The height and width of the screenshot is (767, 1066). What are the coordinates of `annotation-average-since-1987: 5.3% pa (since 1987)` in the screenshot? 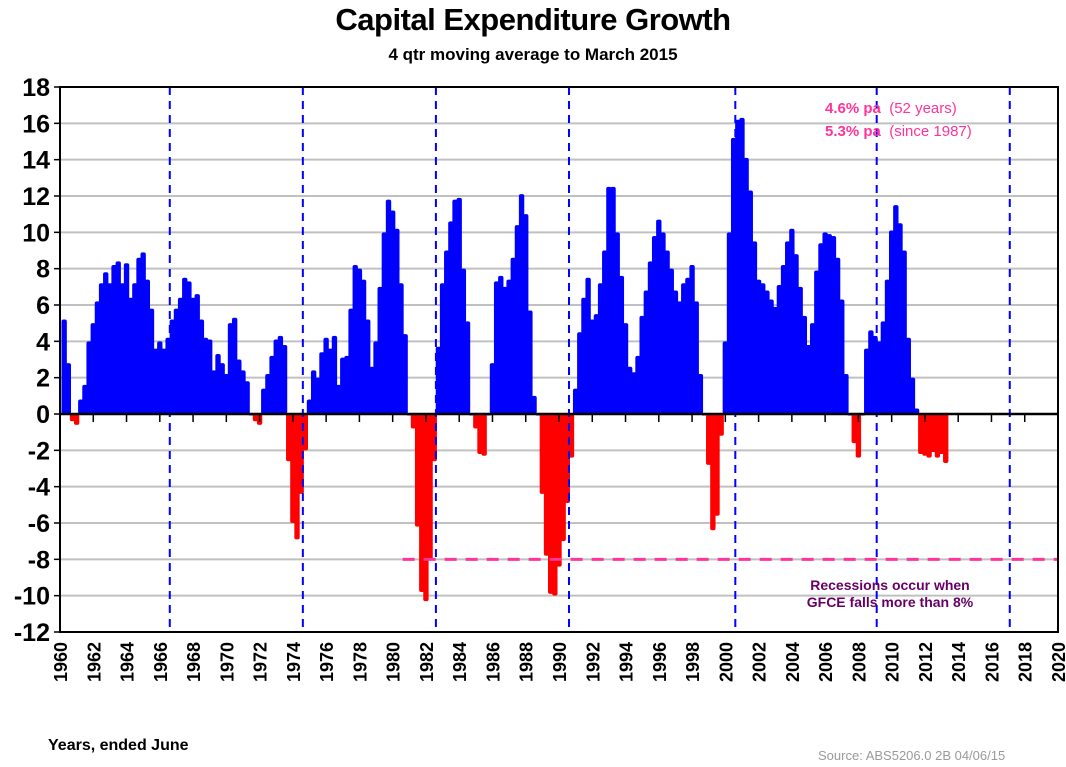 It's located at (898, 131).